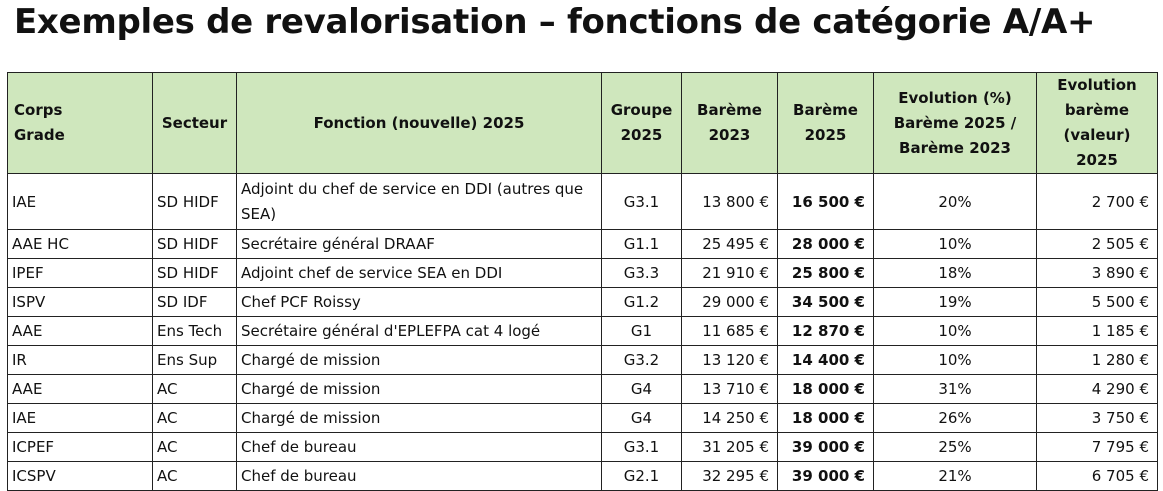 This screenshot has height=491, width=1163. Describe the element at coordinates (419, 244) in the screenshot. I see `cell-fonction: Secrétaire général DRAAF` at that location.